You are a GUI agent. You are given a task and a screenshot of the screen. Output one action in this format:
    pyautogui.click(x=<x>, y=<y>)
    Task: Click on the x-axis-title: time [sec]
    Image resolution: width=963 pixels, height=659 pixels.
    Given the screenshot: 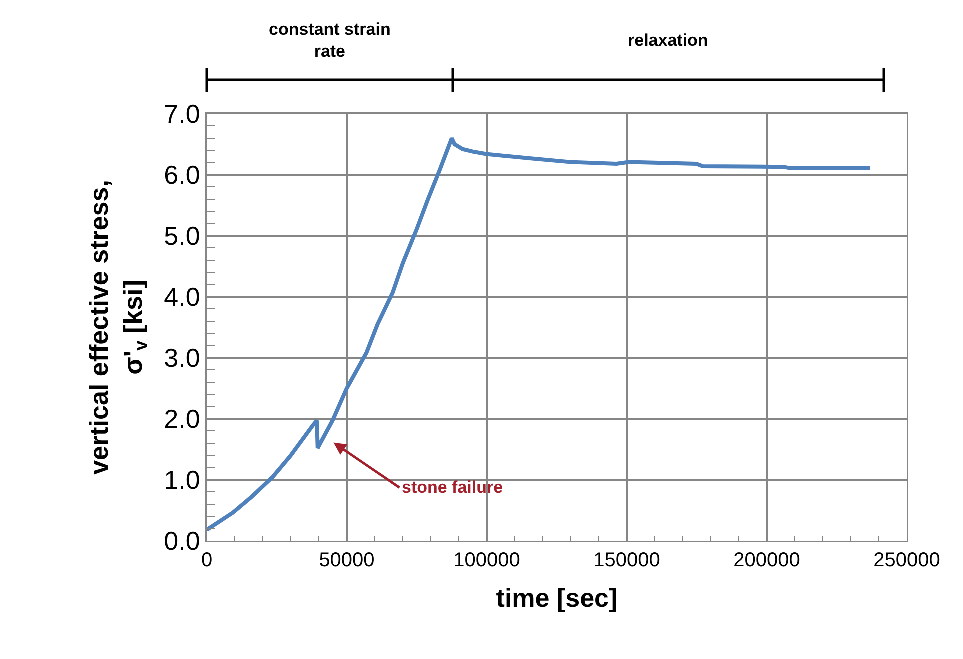 What is the action you would take?
    pyautogui.click(x=557, y=597)
    